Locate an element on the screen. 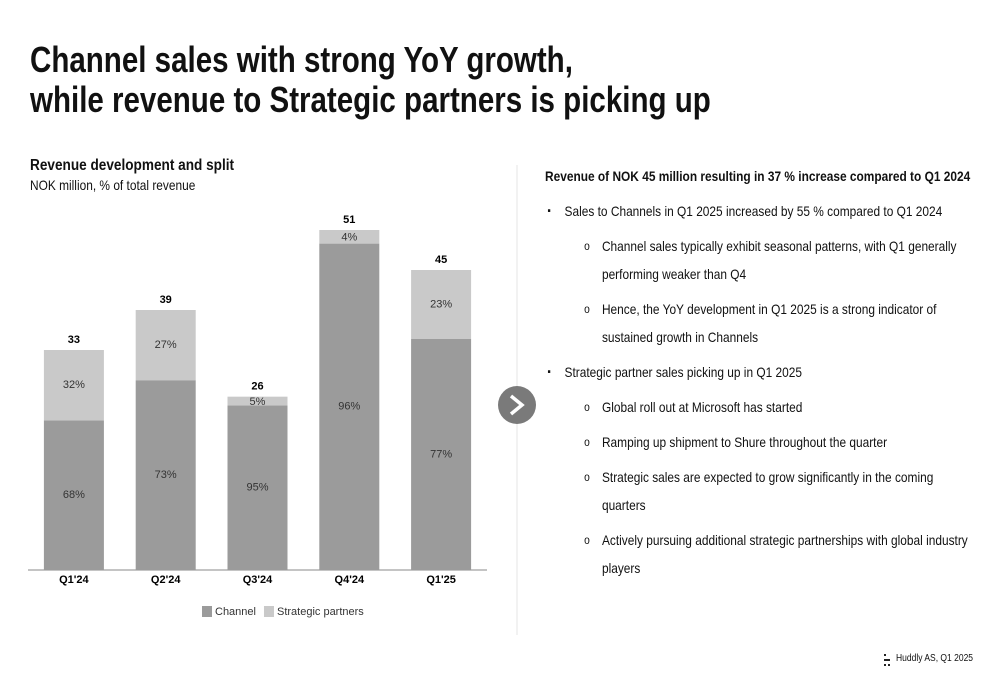 The image size is (1000, 685). segment-label: 68% is located at coordinates (74, 495).